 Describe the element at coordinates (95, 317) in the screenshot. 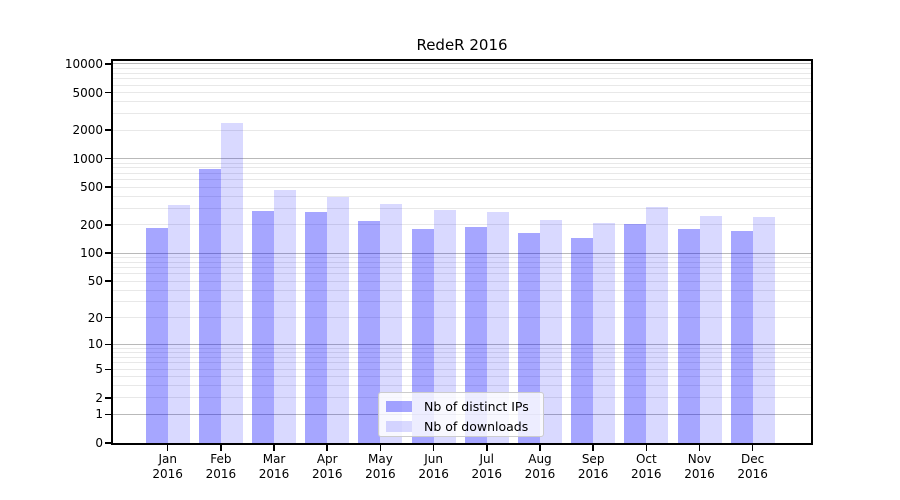

I see `y-tick-label: 20` at that location.